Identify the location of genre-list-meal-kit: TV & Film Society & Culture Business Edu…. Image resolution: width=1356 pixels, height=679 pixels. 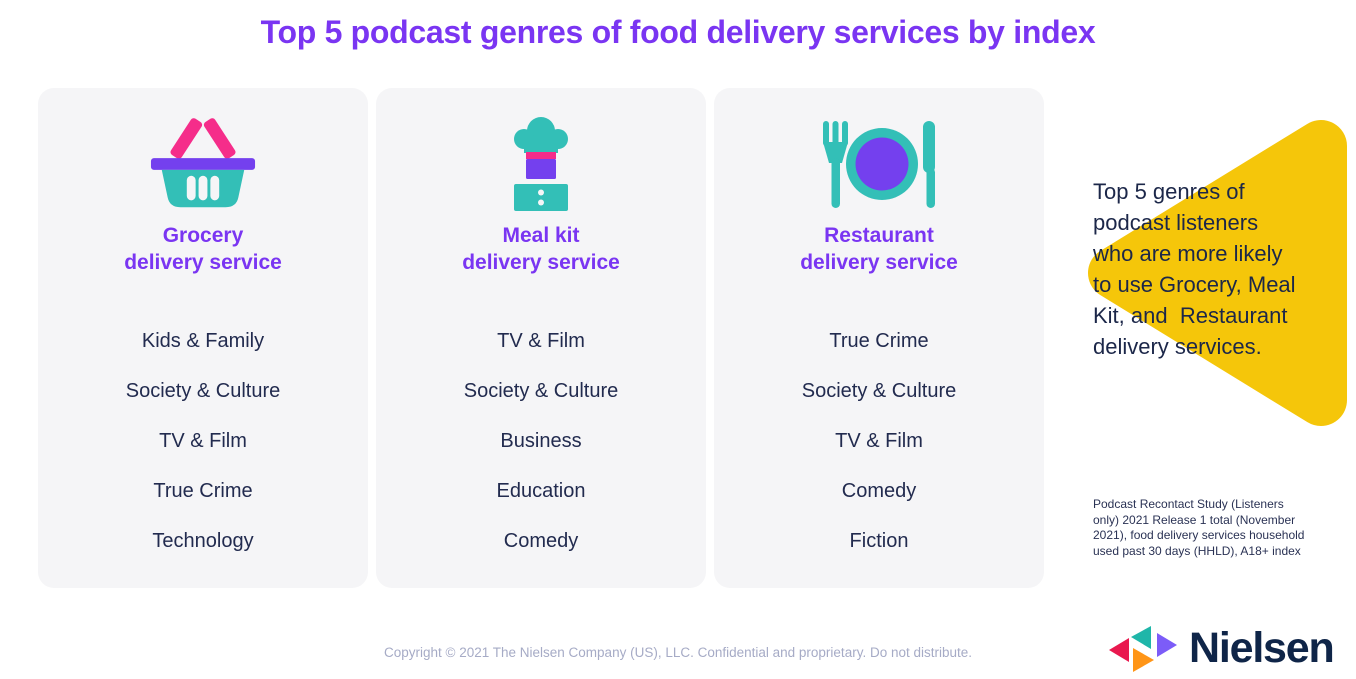
(541, 441).